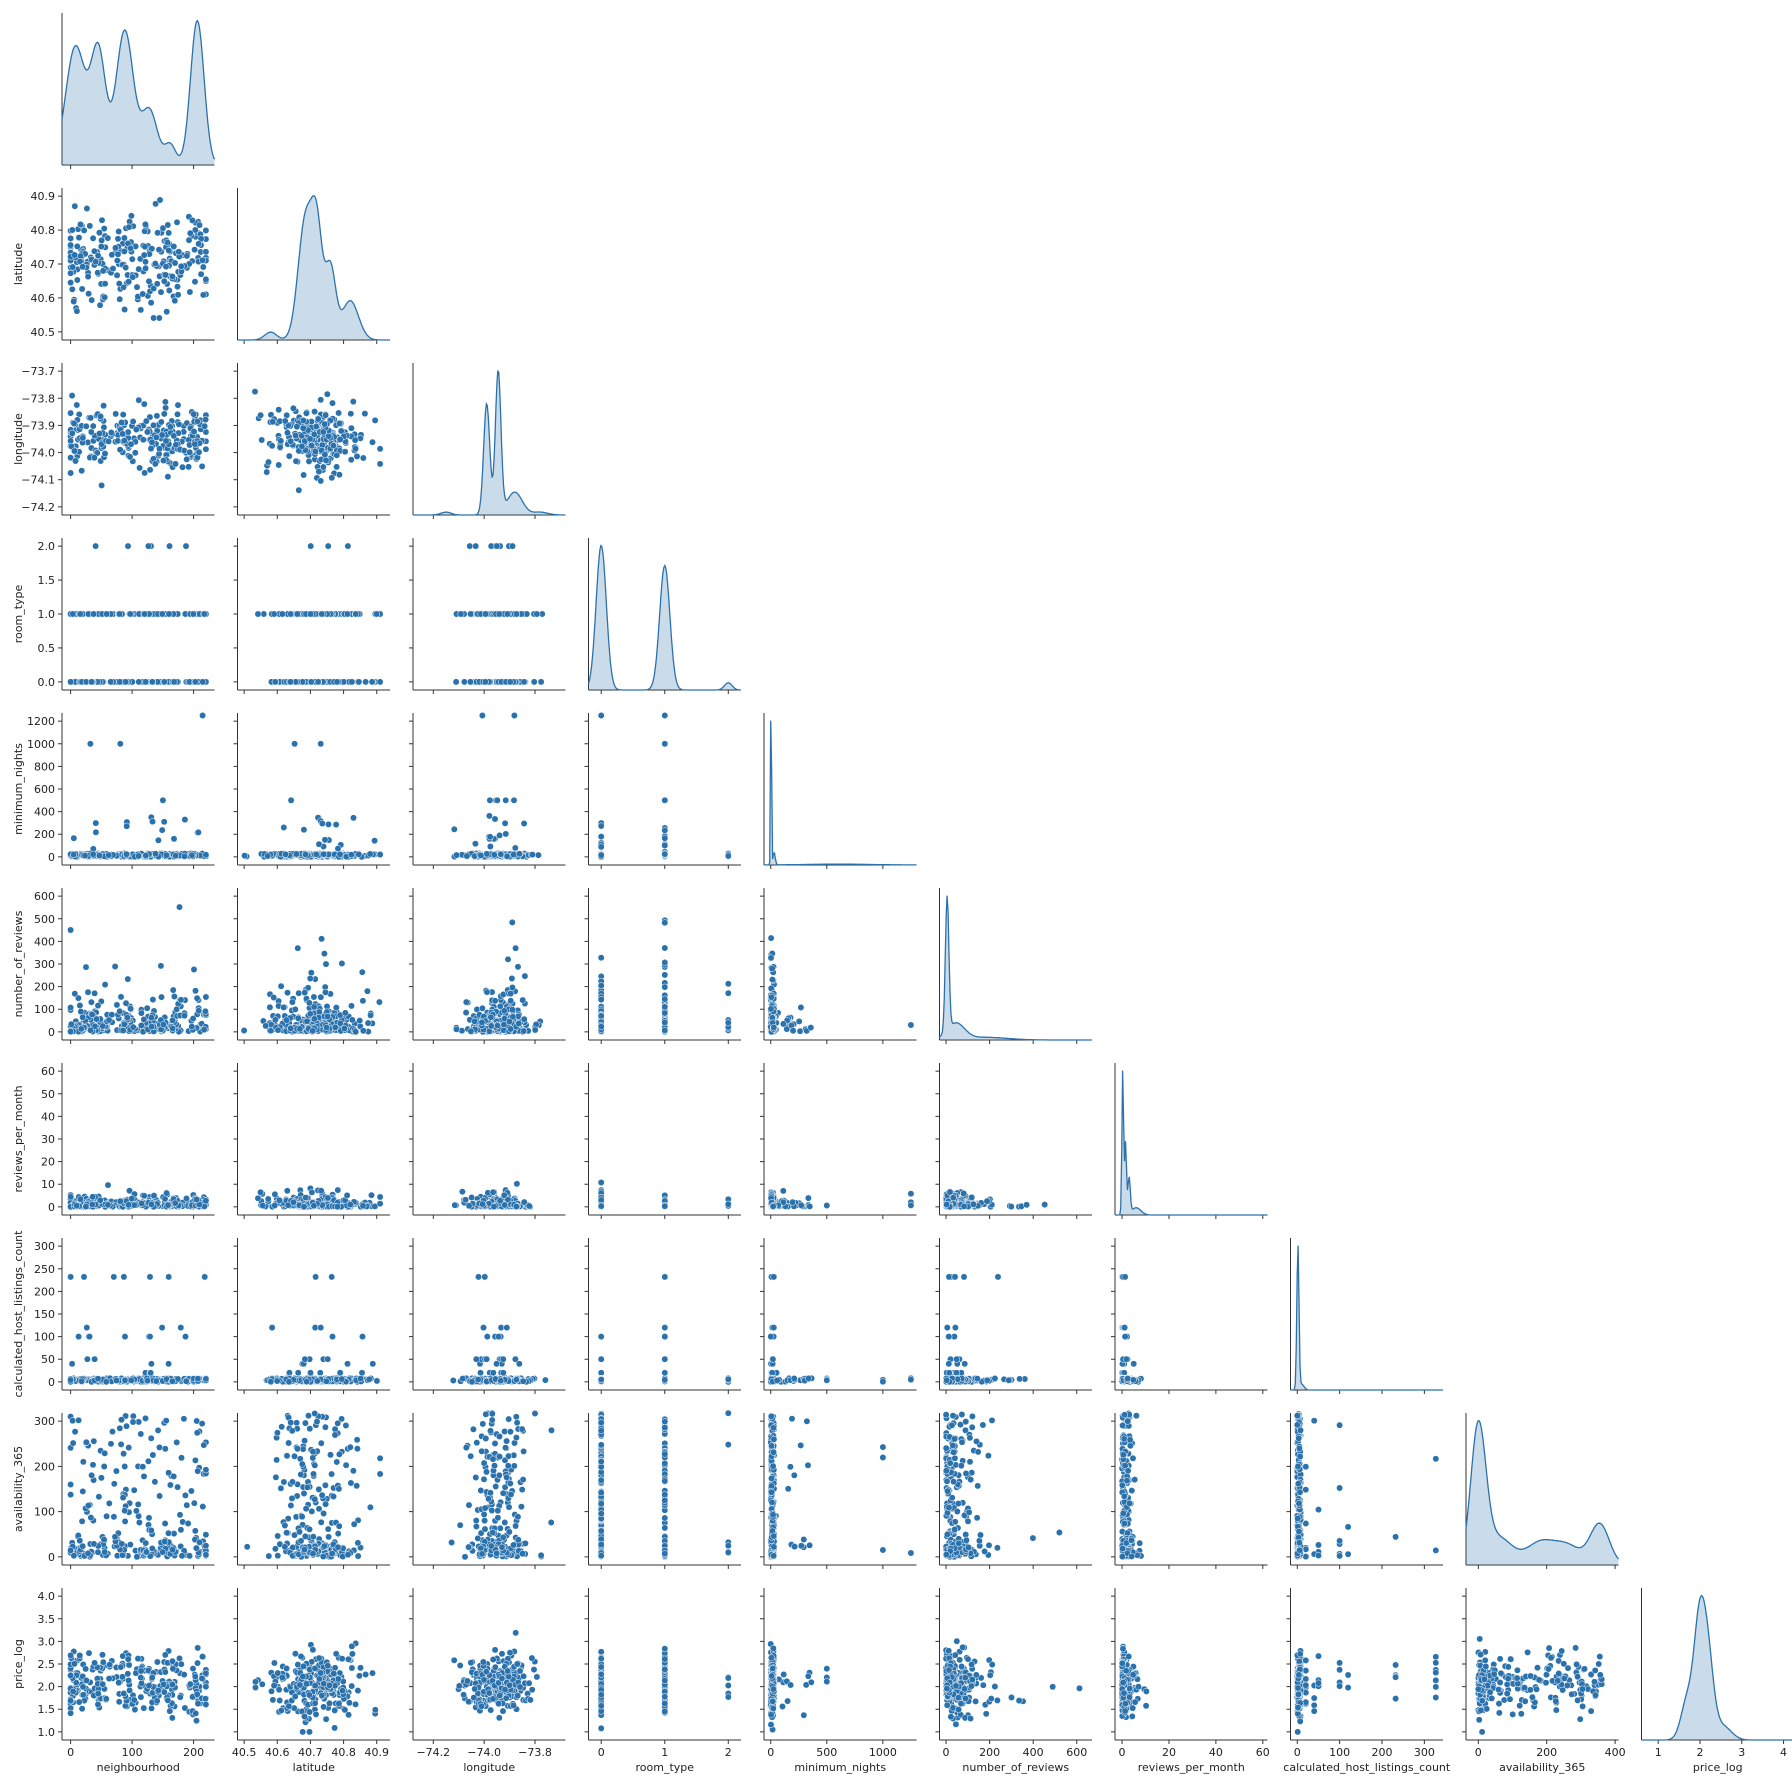 This screenshot has width=1792, height=1792. What do you see at coordinates (840, 1767) in the screenshot?
I see `x-axis-label-minimum_nights: minimum_nights` at bounding box center [840, 1767].